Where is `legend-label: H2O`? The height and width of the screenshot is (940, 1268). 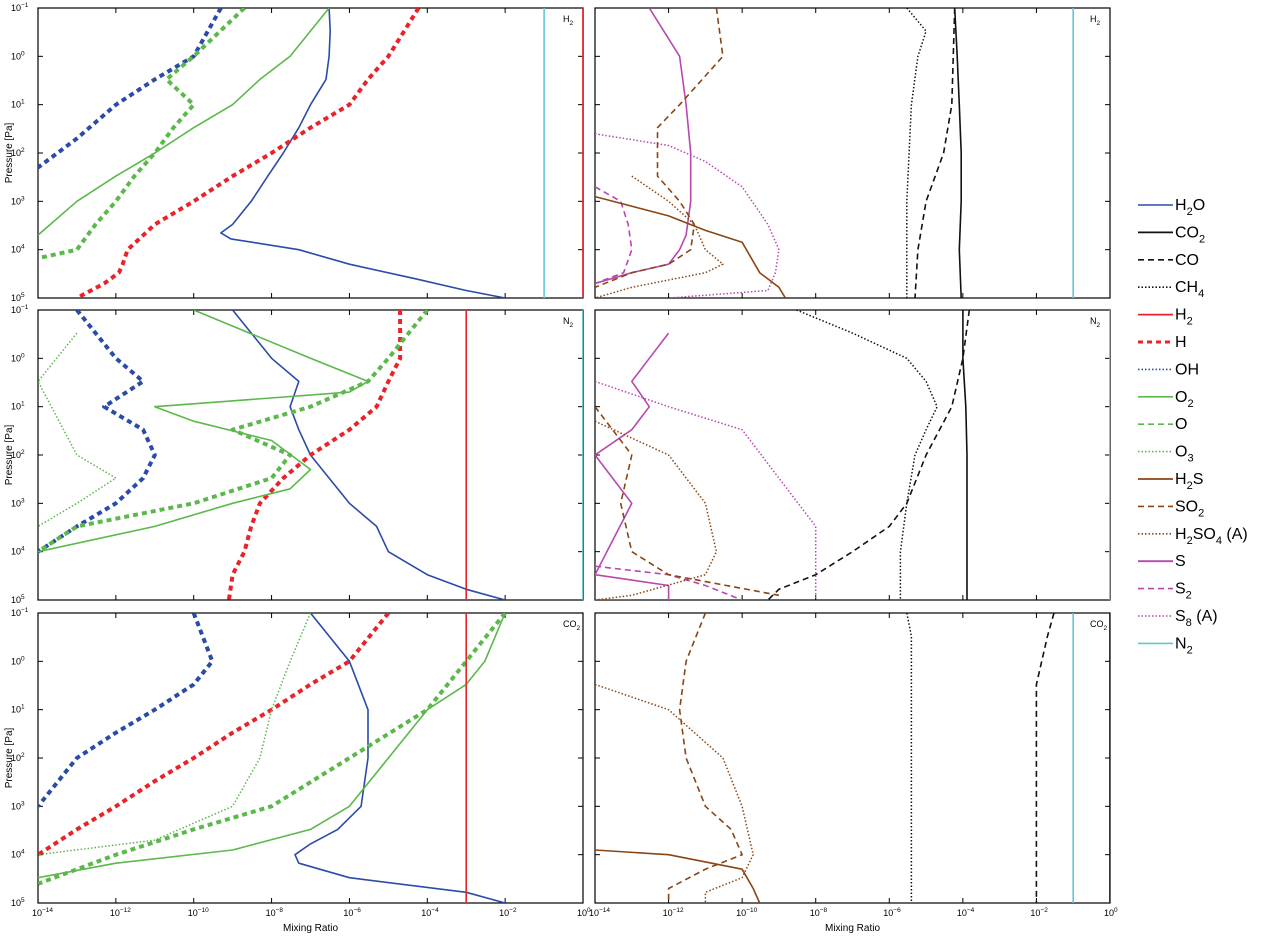 legend-label: H2O is located at coordinates (1190, 207).